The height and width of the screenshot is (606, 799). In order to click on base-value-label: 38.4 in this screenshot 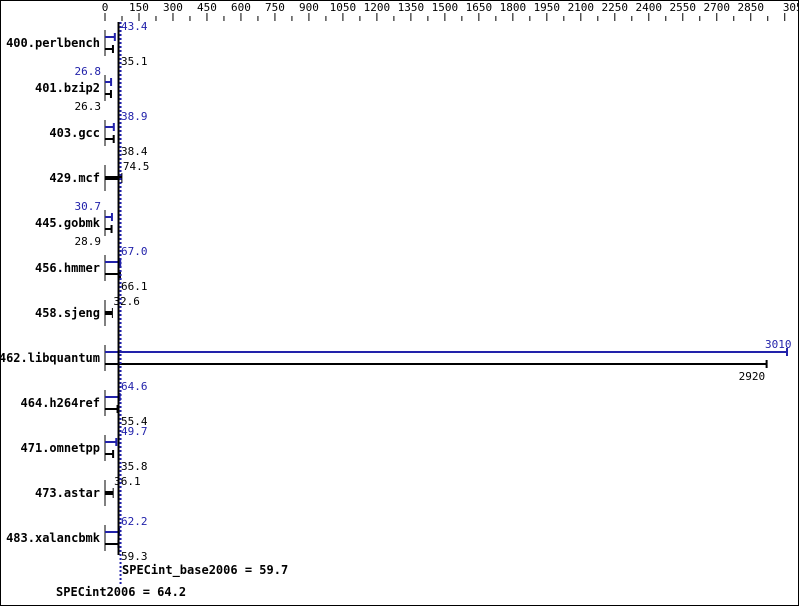, I will do `click(134, 151)`.